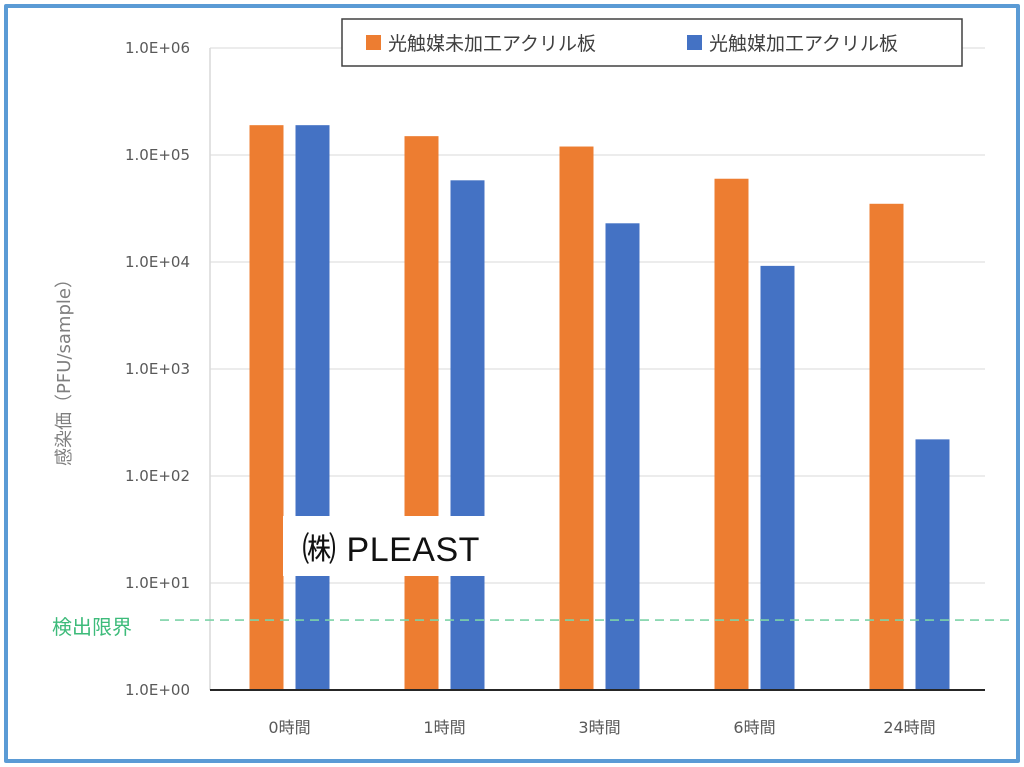 Image resolution: width=1024 pixels, height=767 pixels. I want to click on legend: 光触媒未加工アクリル板 光触媒加工アクリル板, so click(652, 42).